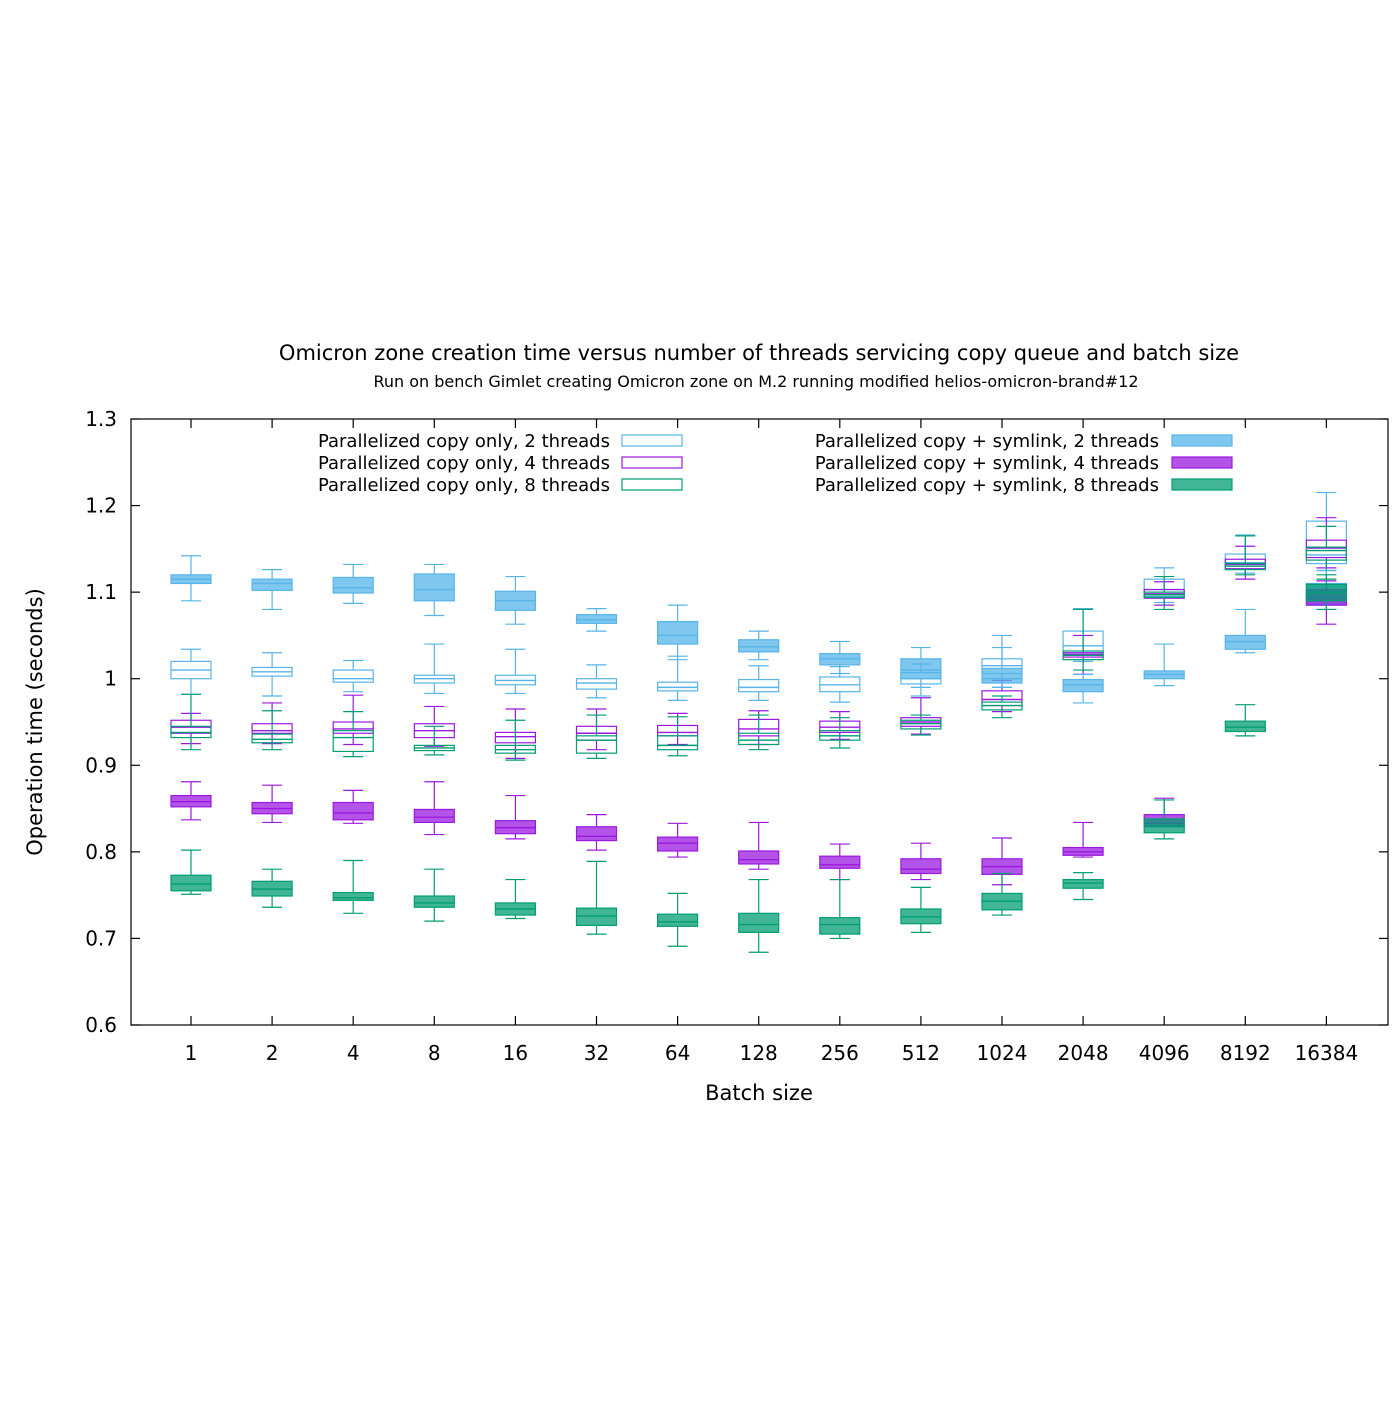 The image size is (1400, 1405). What do you see at coordinates (987, 485) in the screenshot?
I see `legend-label: Parallelized copy + symlink, 8 threads` at bounding box center [987, 485].